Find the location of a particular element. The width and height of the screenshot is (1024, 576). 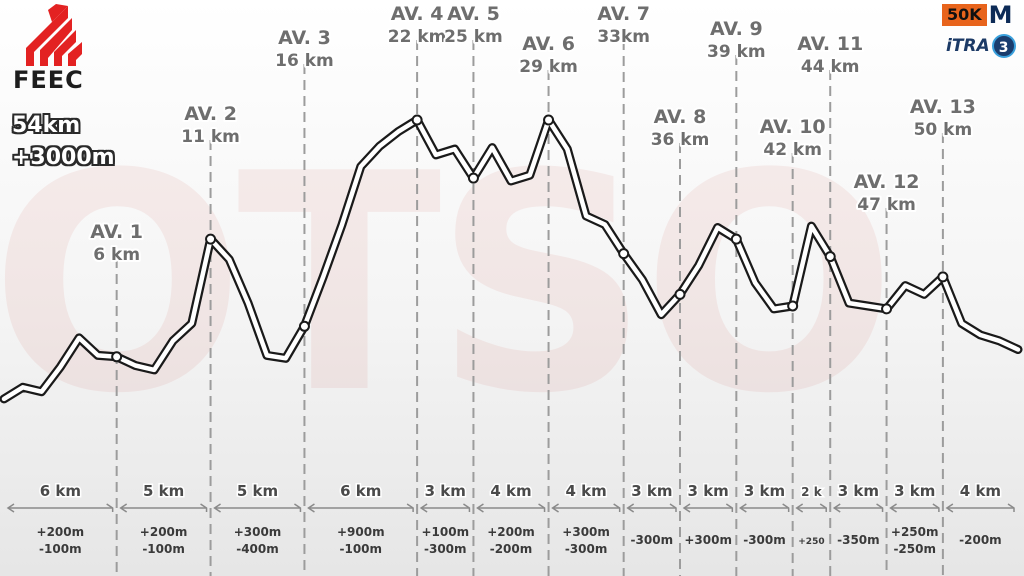

aid-station-km: 42 km is located at coordinates (792, 150).